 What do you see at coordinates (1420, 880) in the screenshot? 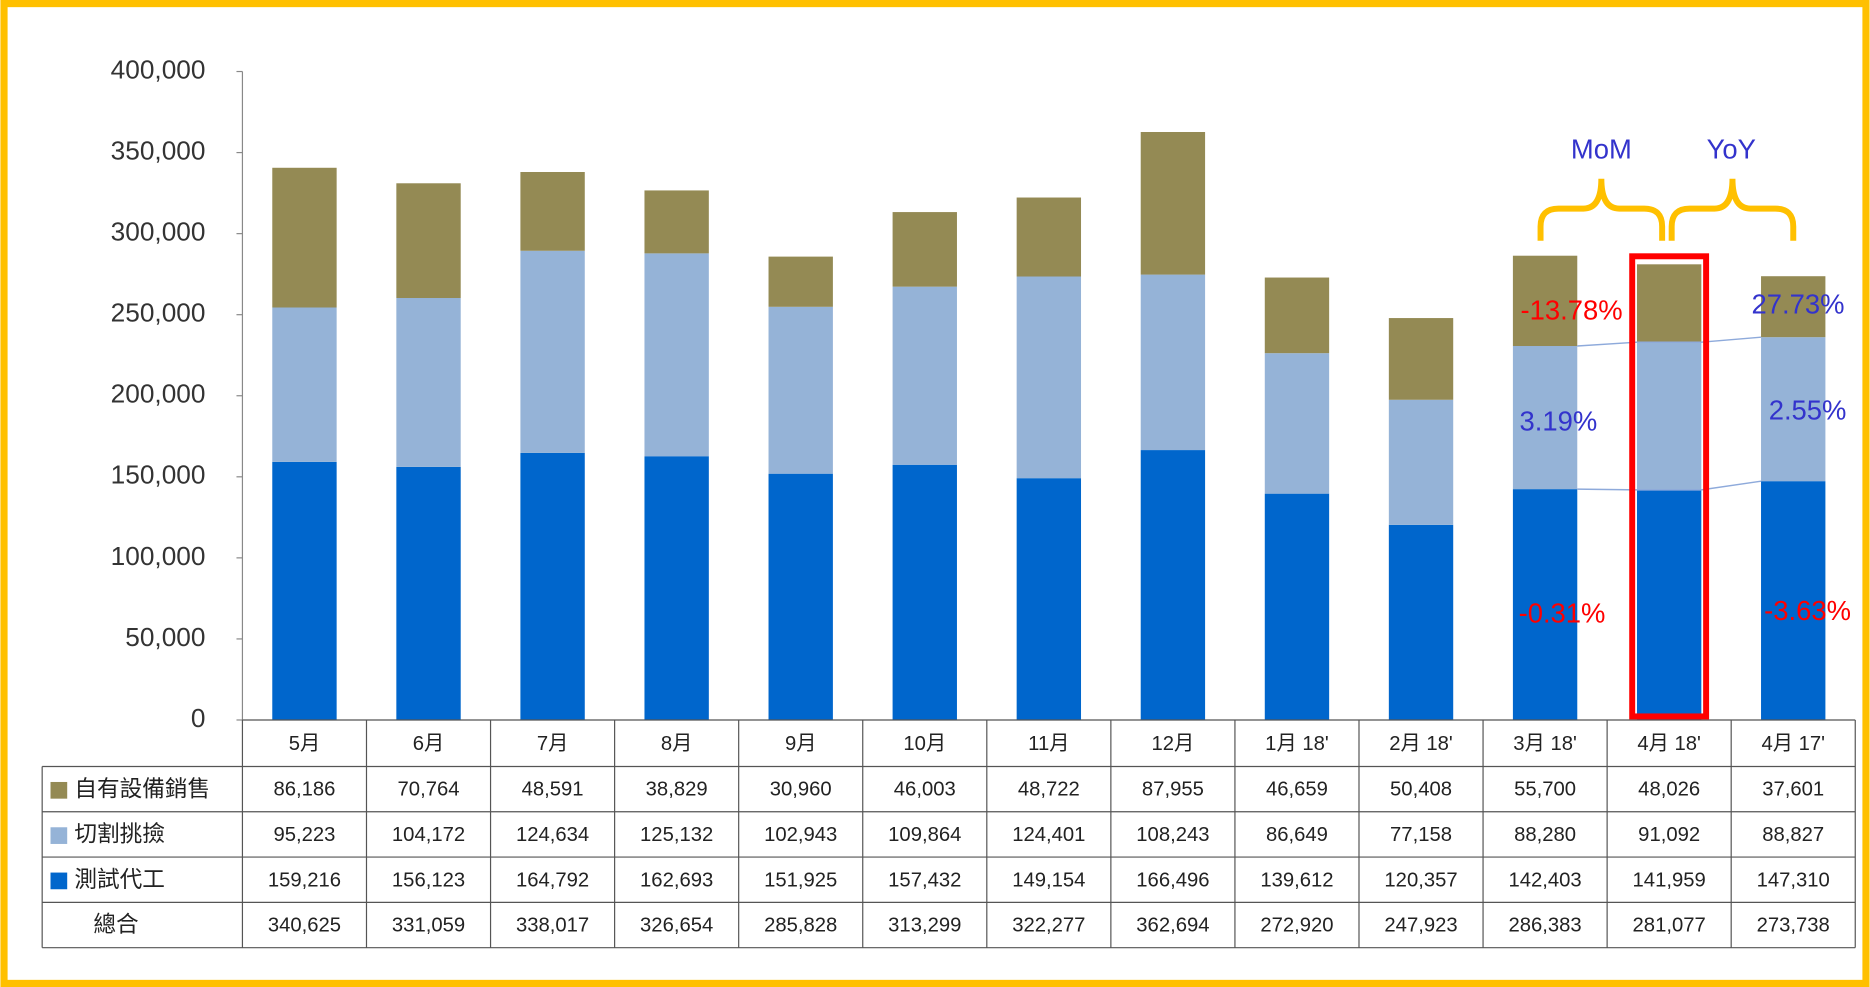
I see `table-cell: 120,357` at bounding box center [1420, 880].